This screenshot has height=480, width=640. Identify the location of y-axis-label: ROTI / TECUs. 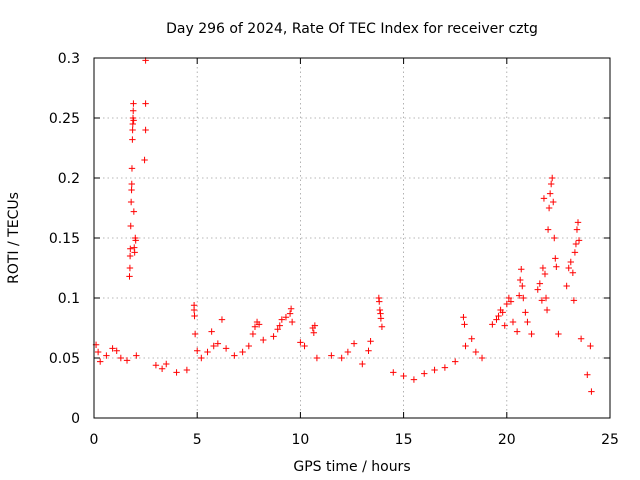
(14, 238).